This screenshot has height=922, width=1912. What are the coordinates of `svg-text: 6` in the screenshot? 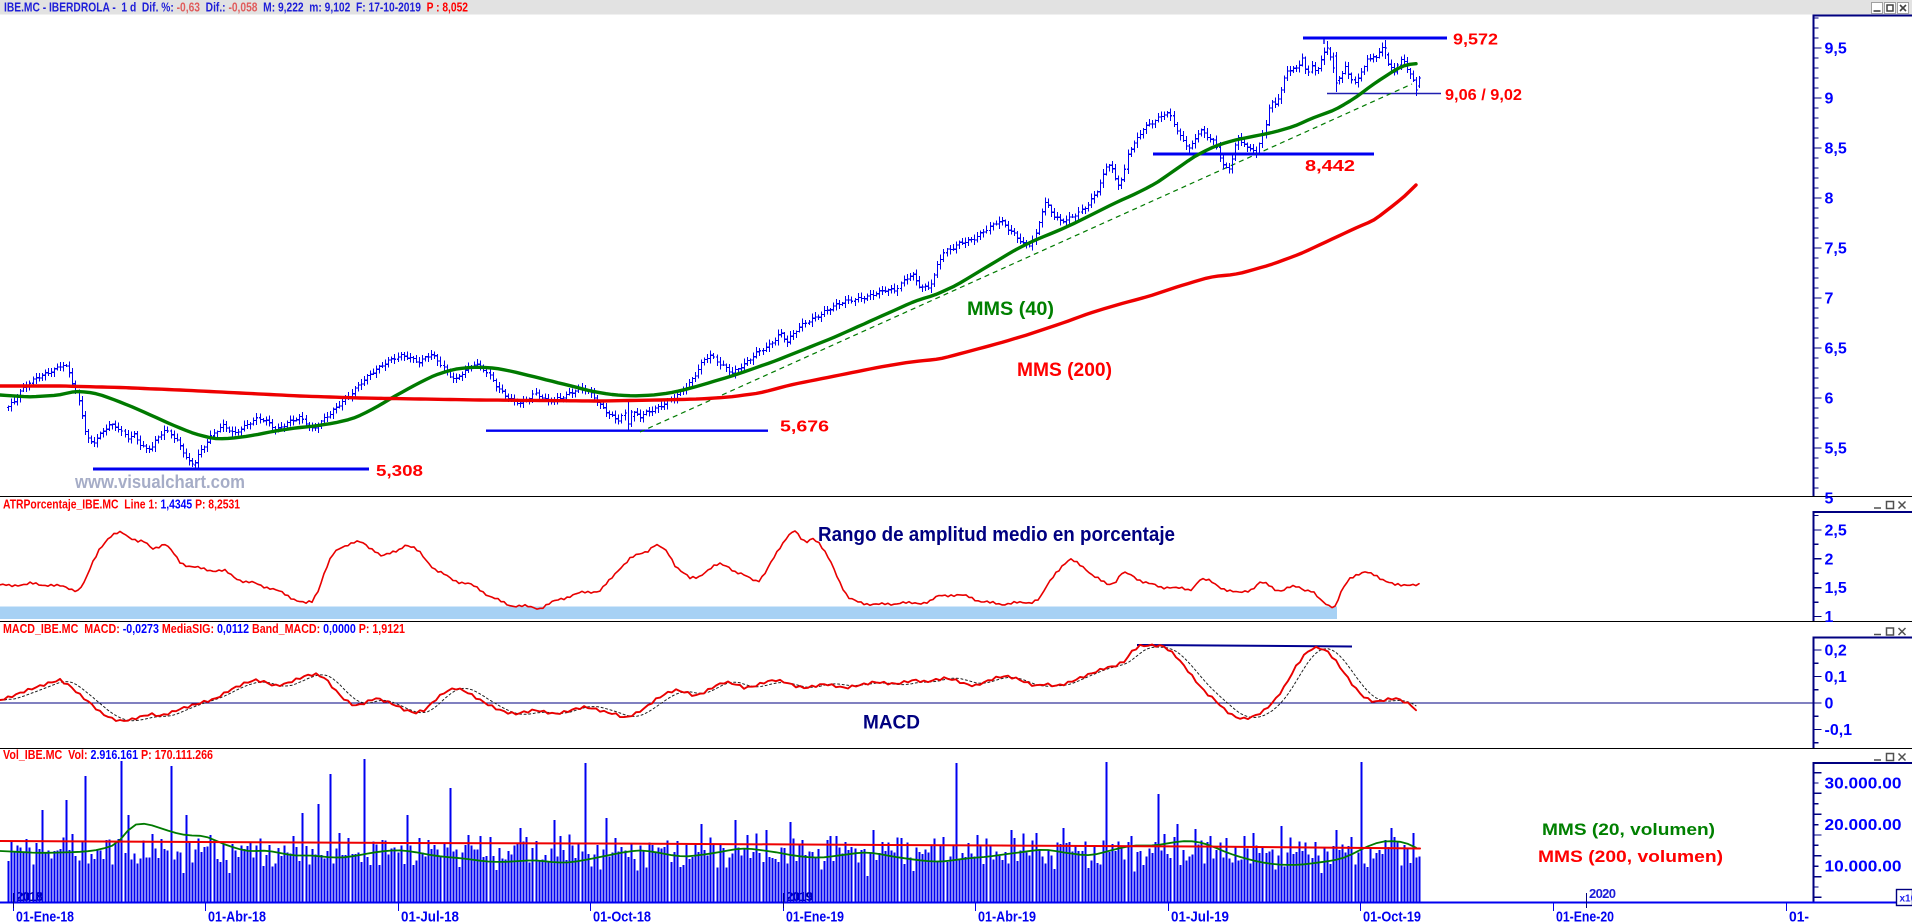 It's located at (1829, 399).